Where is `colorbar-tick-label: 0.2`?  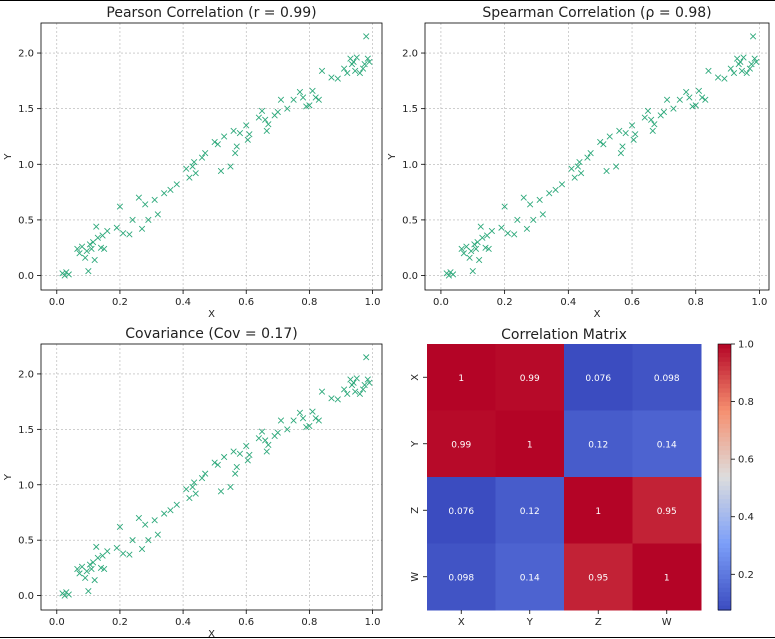
colorbar-tick-label: 0.2 is located at coordinates (746, 575).